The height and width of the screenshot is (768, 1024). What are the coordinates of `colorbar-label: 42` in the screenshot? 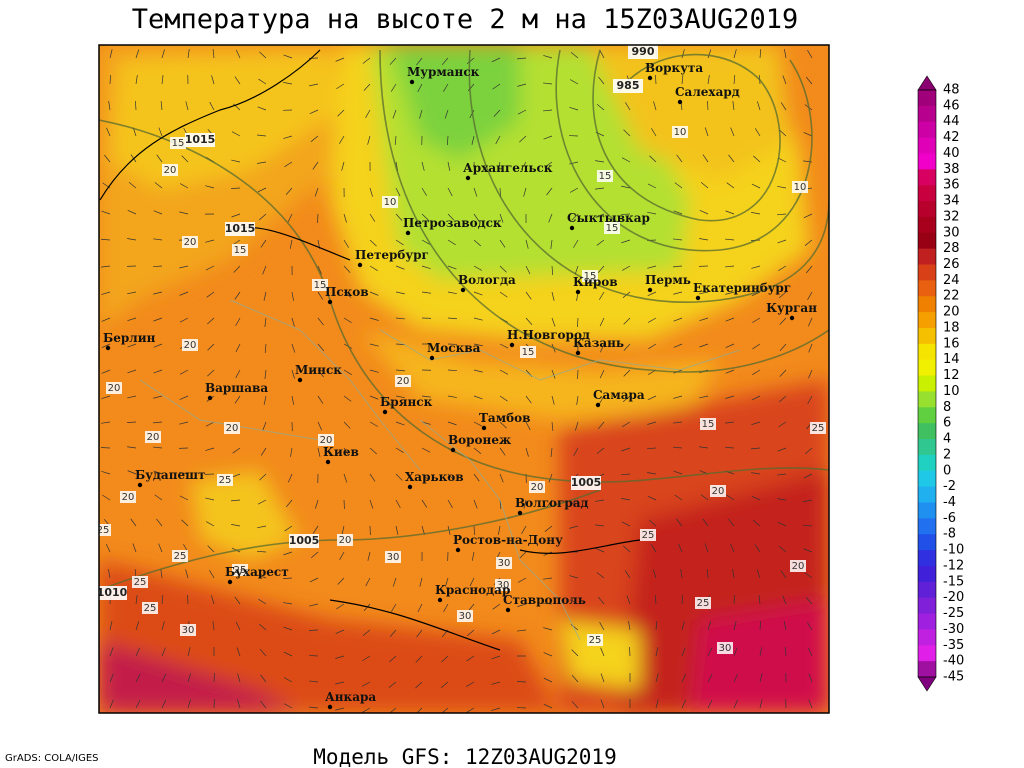 It's located at (951, 137).